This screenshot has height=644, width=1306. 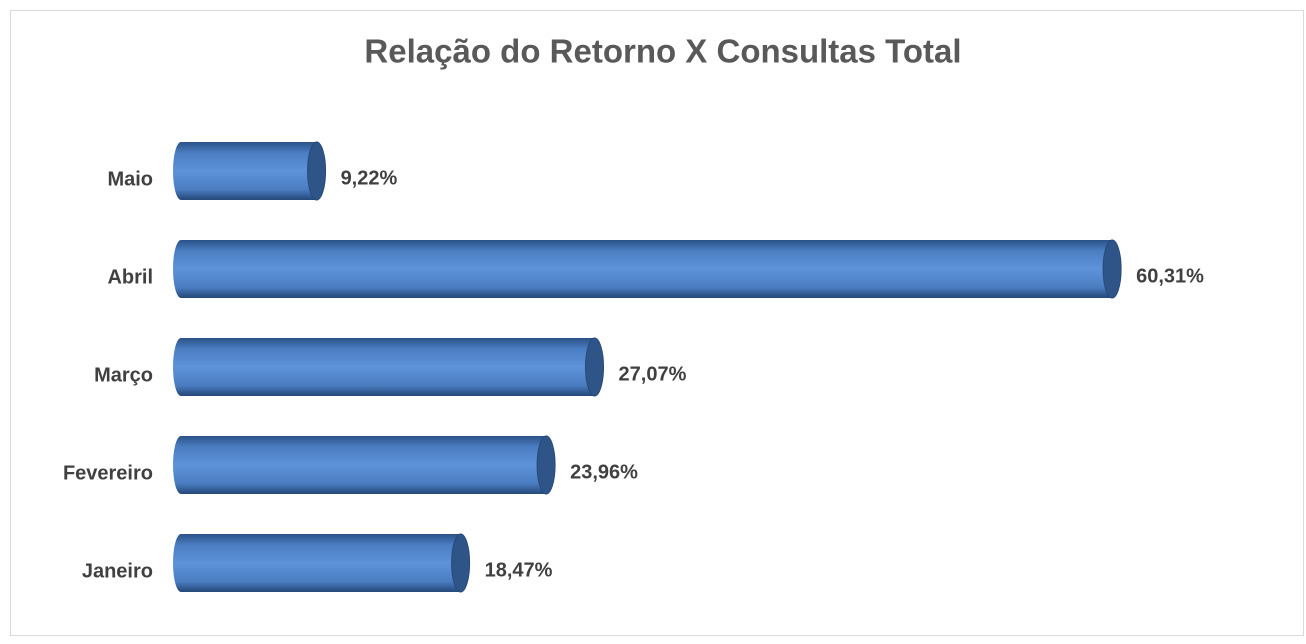 What do you see at coordinates (123, 375) in the screenshot?
I see `y-tick-label: Março` at bounding box center [123, 375].